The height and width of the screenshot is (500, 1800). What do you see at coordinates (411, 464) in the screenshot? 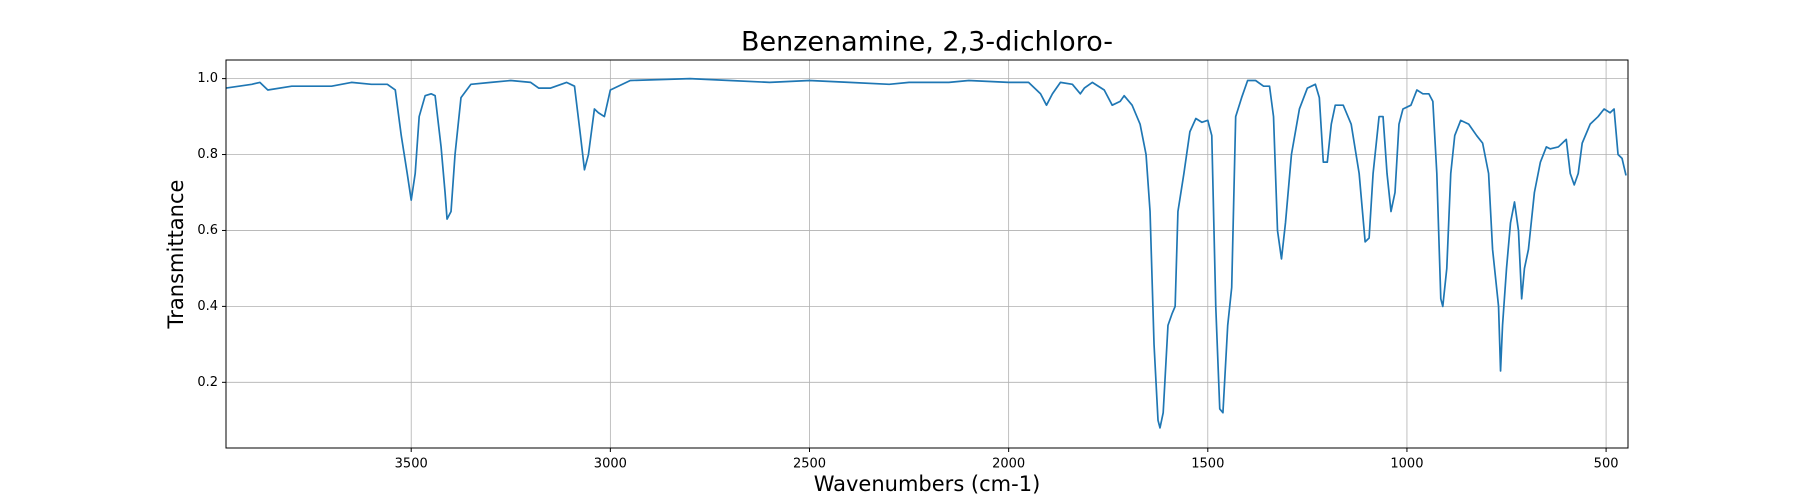
I see `x-tick-label: 3500` at bounding box center [411, 464].